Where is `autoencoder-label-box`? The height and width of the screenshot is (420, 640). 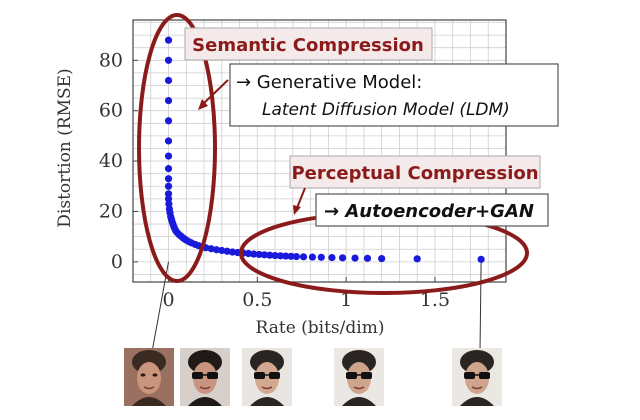 autoencoder-label-box is located at coordinates (432, 210).